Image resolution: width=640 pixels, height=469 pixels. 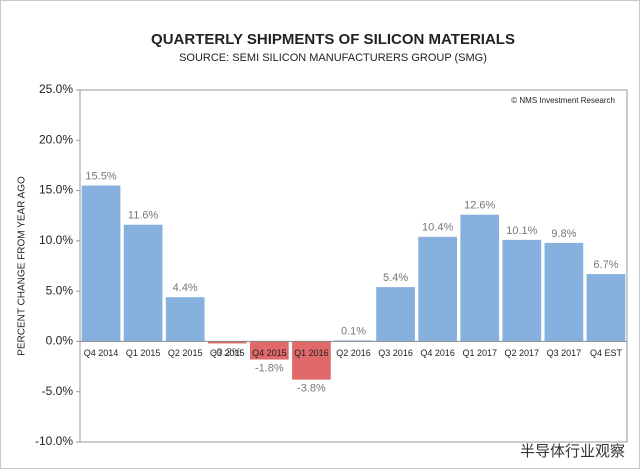 What do you see at coordinates (60, 341) in the screenshot?
I see `y-tick-label: 0.0%` at bounding box center [60, 341].